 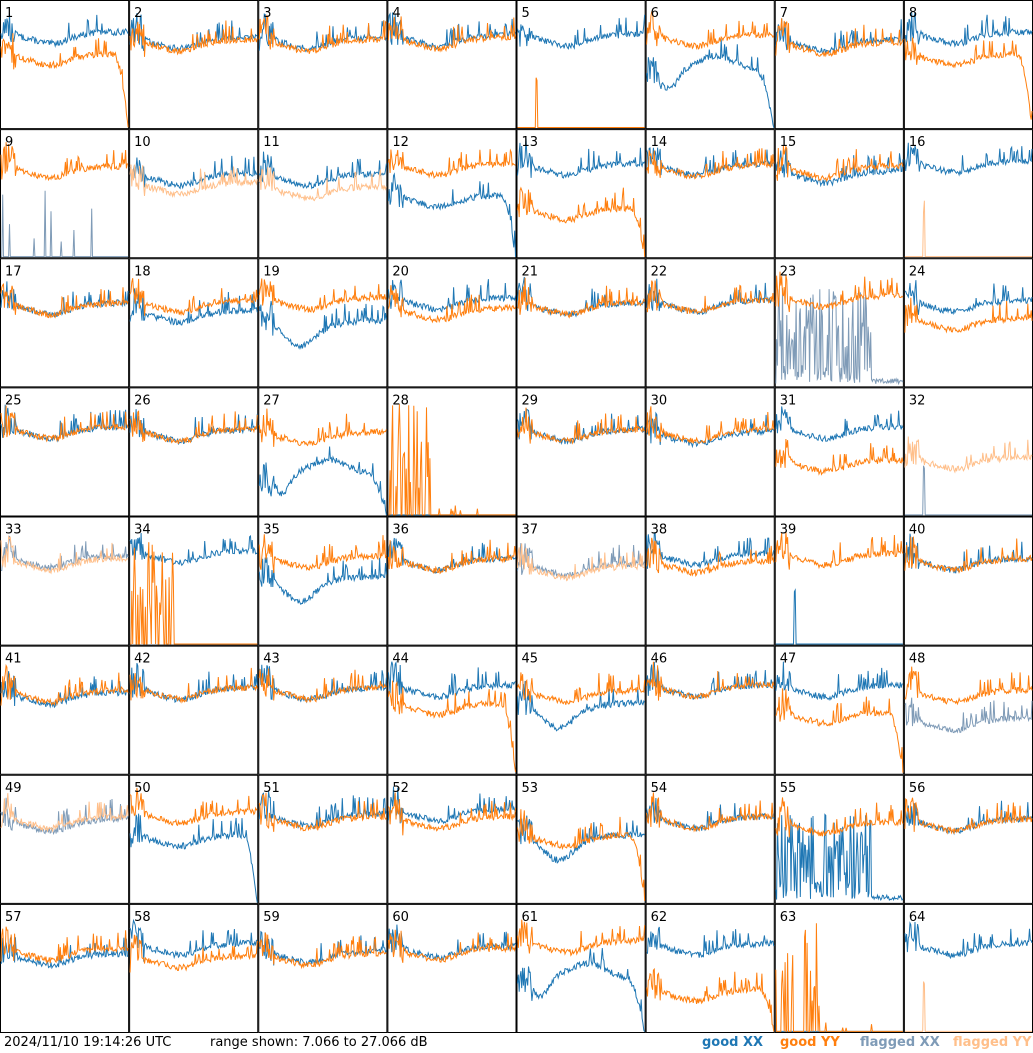 I want to click on panel-label: 47, so click(x=788, y=659).